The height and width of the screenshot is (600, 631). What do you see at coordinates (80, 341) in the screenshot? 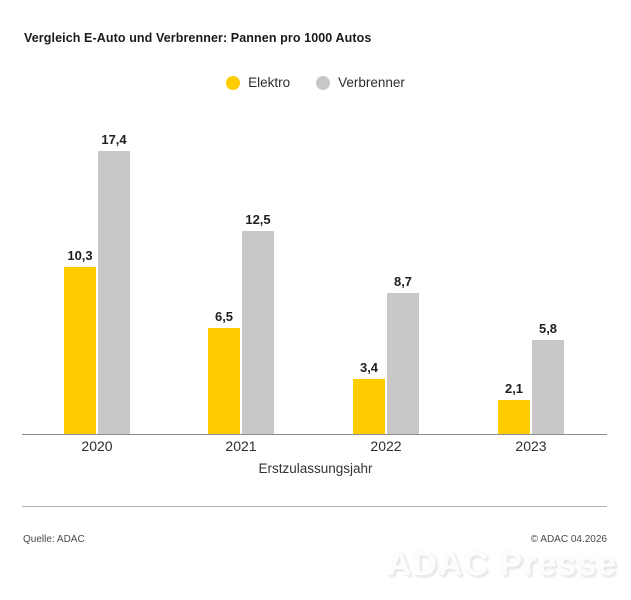
I see `bar-elektro-2020: 10,3` at bounding box center [80, 341].